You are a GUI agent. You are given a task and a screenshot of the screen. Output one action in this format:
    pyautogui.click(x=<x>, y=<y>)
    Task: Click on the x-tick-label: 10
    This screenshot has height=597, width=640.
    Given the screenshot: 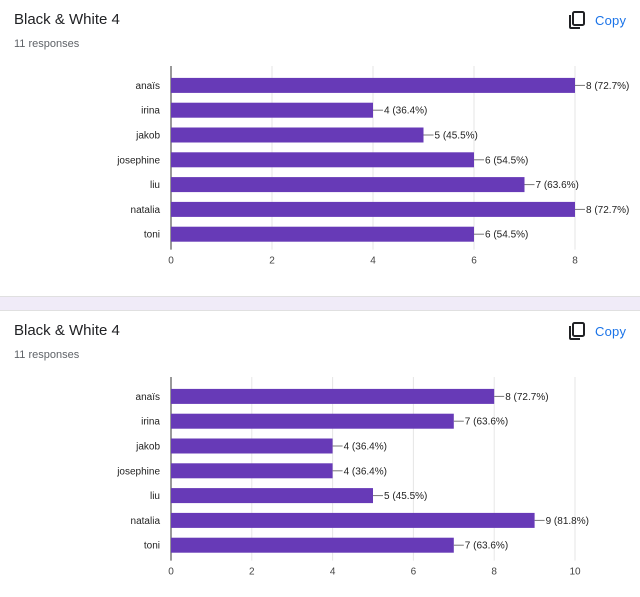 What is the action you would take?
    pyautogui.click(x=575, y=572)
    